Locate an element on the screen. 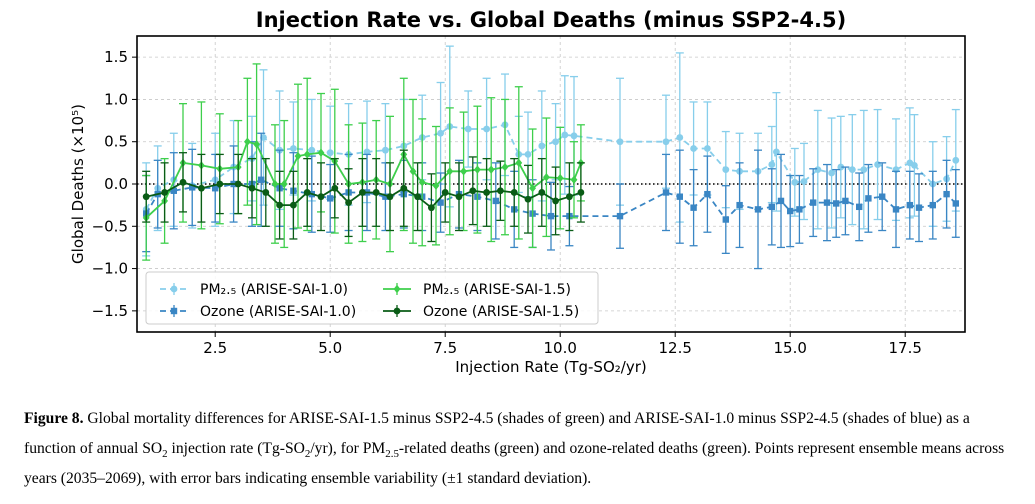 This screenshot has width=1035, height=504. x-tick-label: 12.5 is located at coordinates (674, 348).